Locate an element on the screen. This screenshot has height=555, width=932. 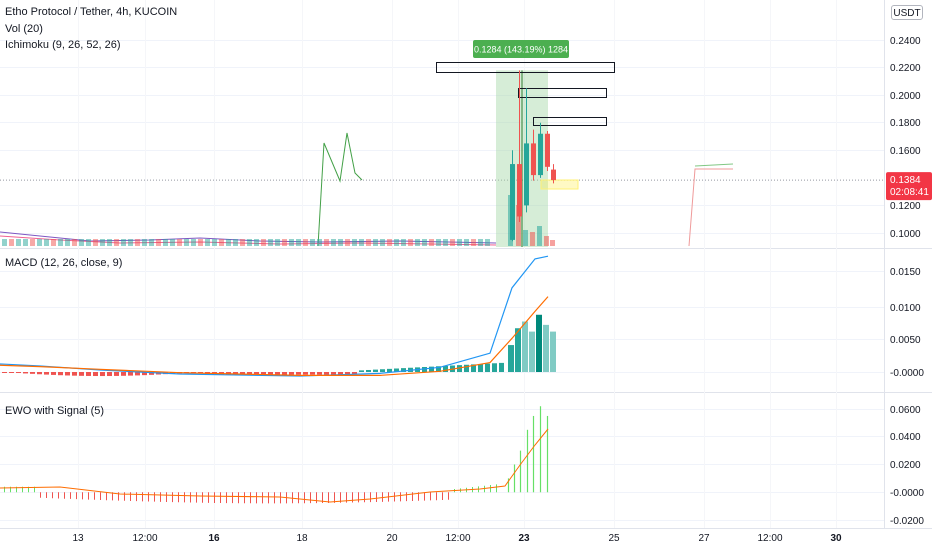
measure-label-text: 0.1284 (143.19%) 1284 is located at coordinates (521, 50).